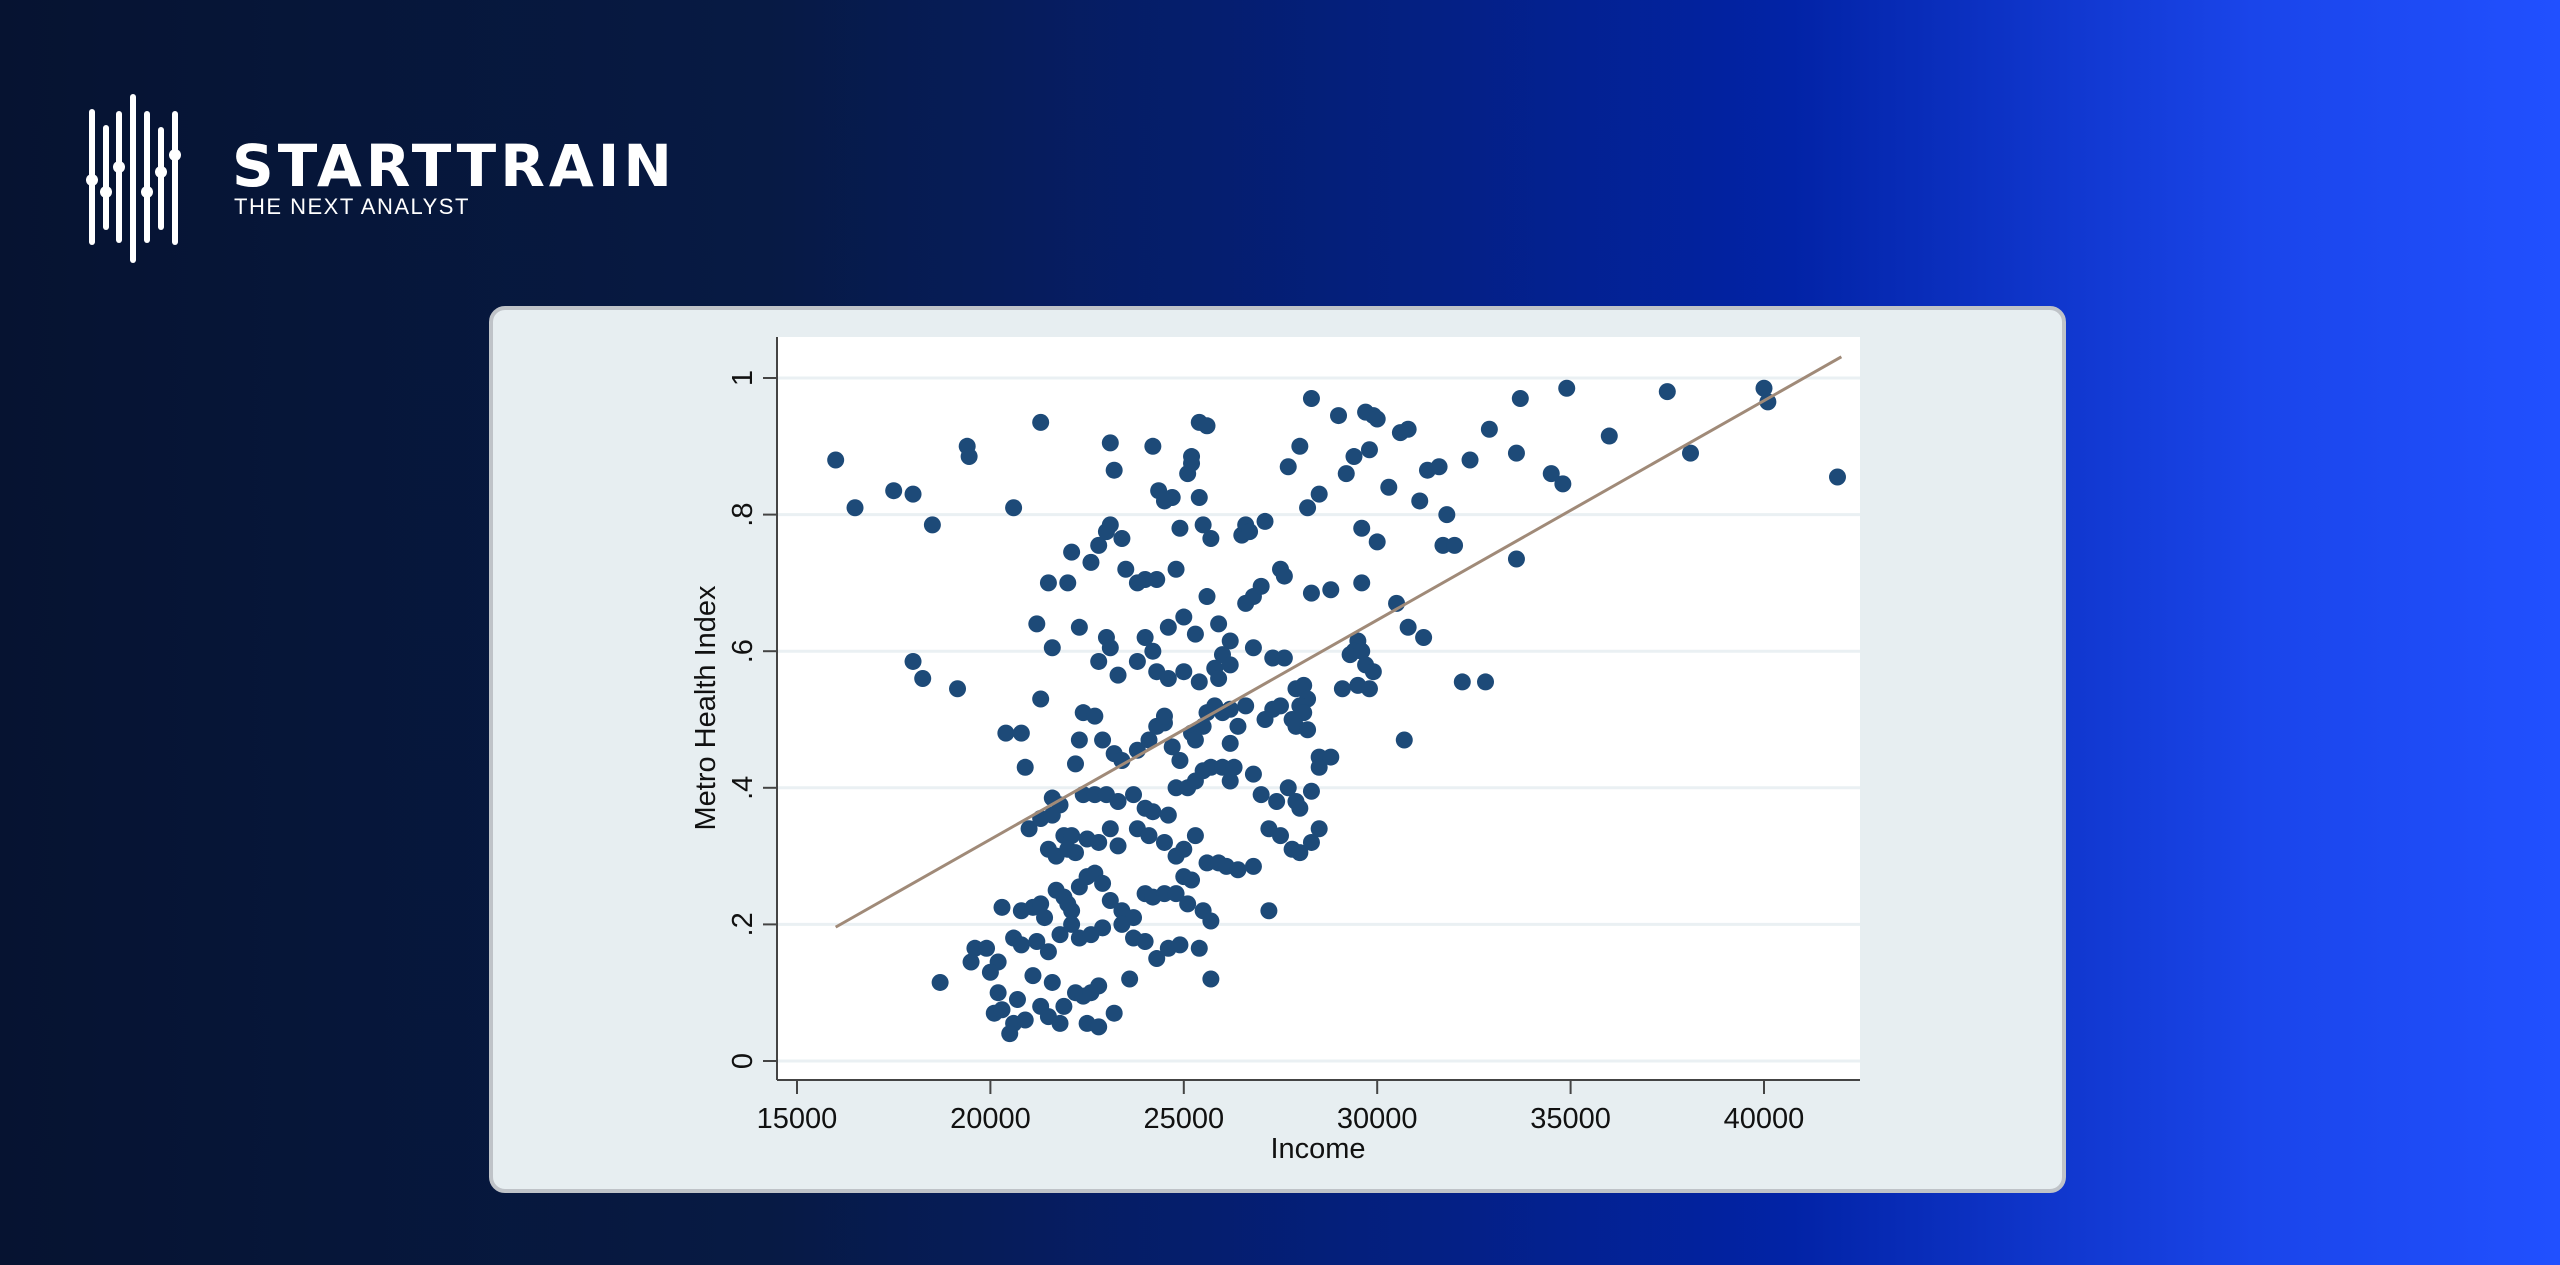 This screenshot has width=2560, height=1265. I want to click on brand-logo: STARTTRAIN THE NEXT ANALYST, so click(386, 182).